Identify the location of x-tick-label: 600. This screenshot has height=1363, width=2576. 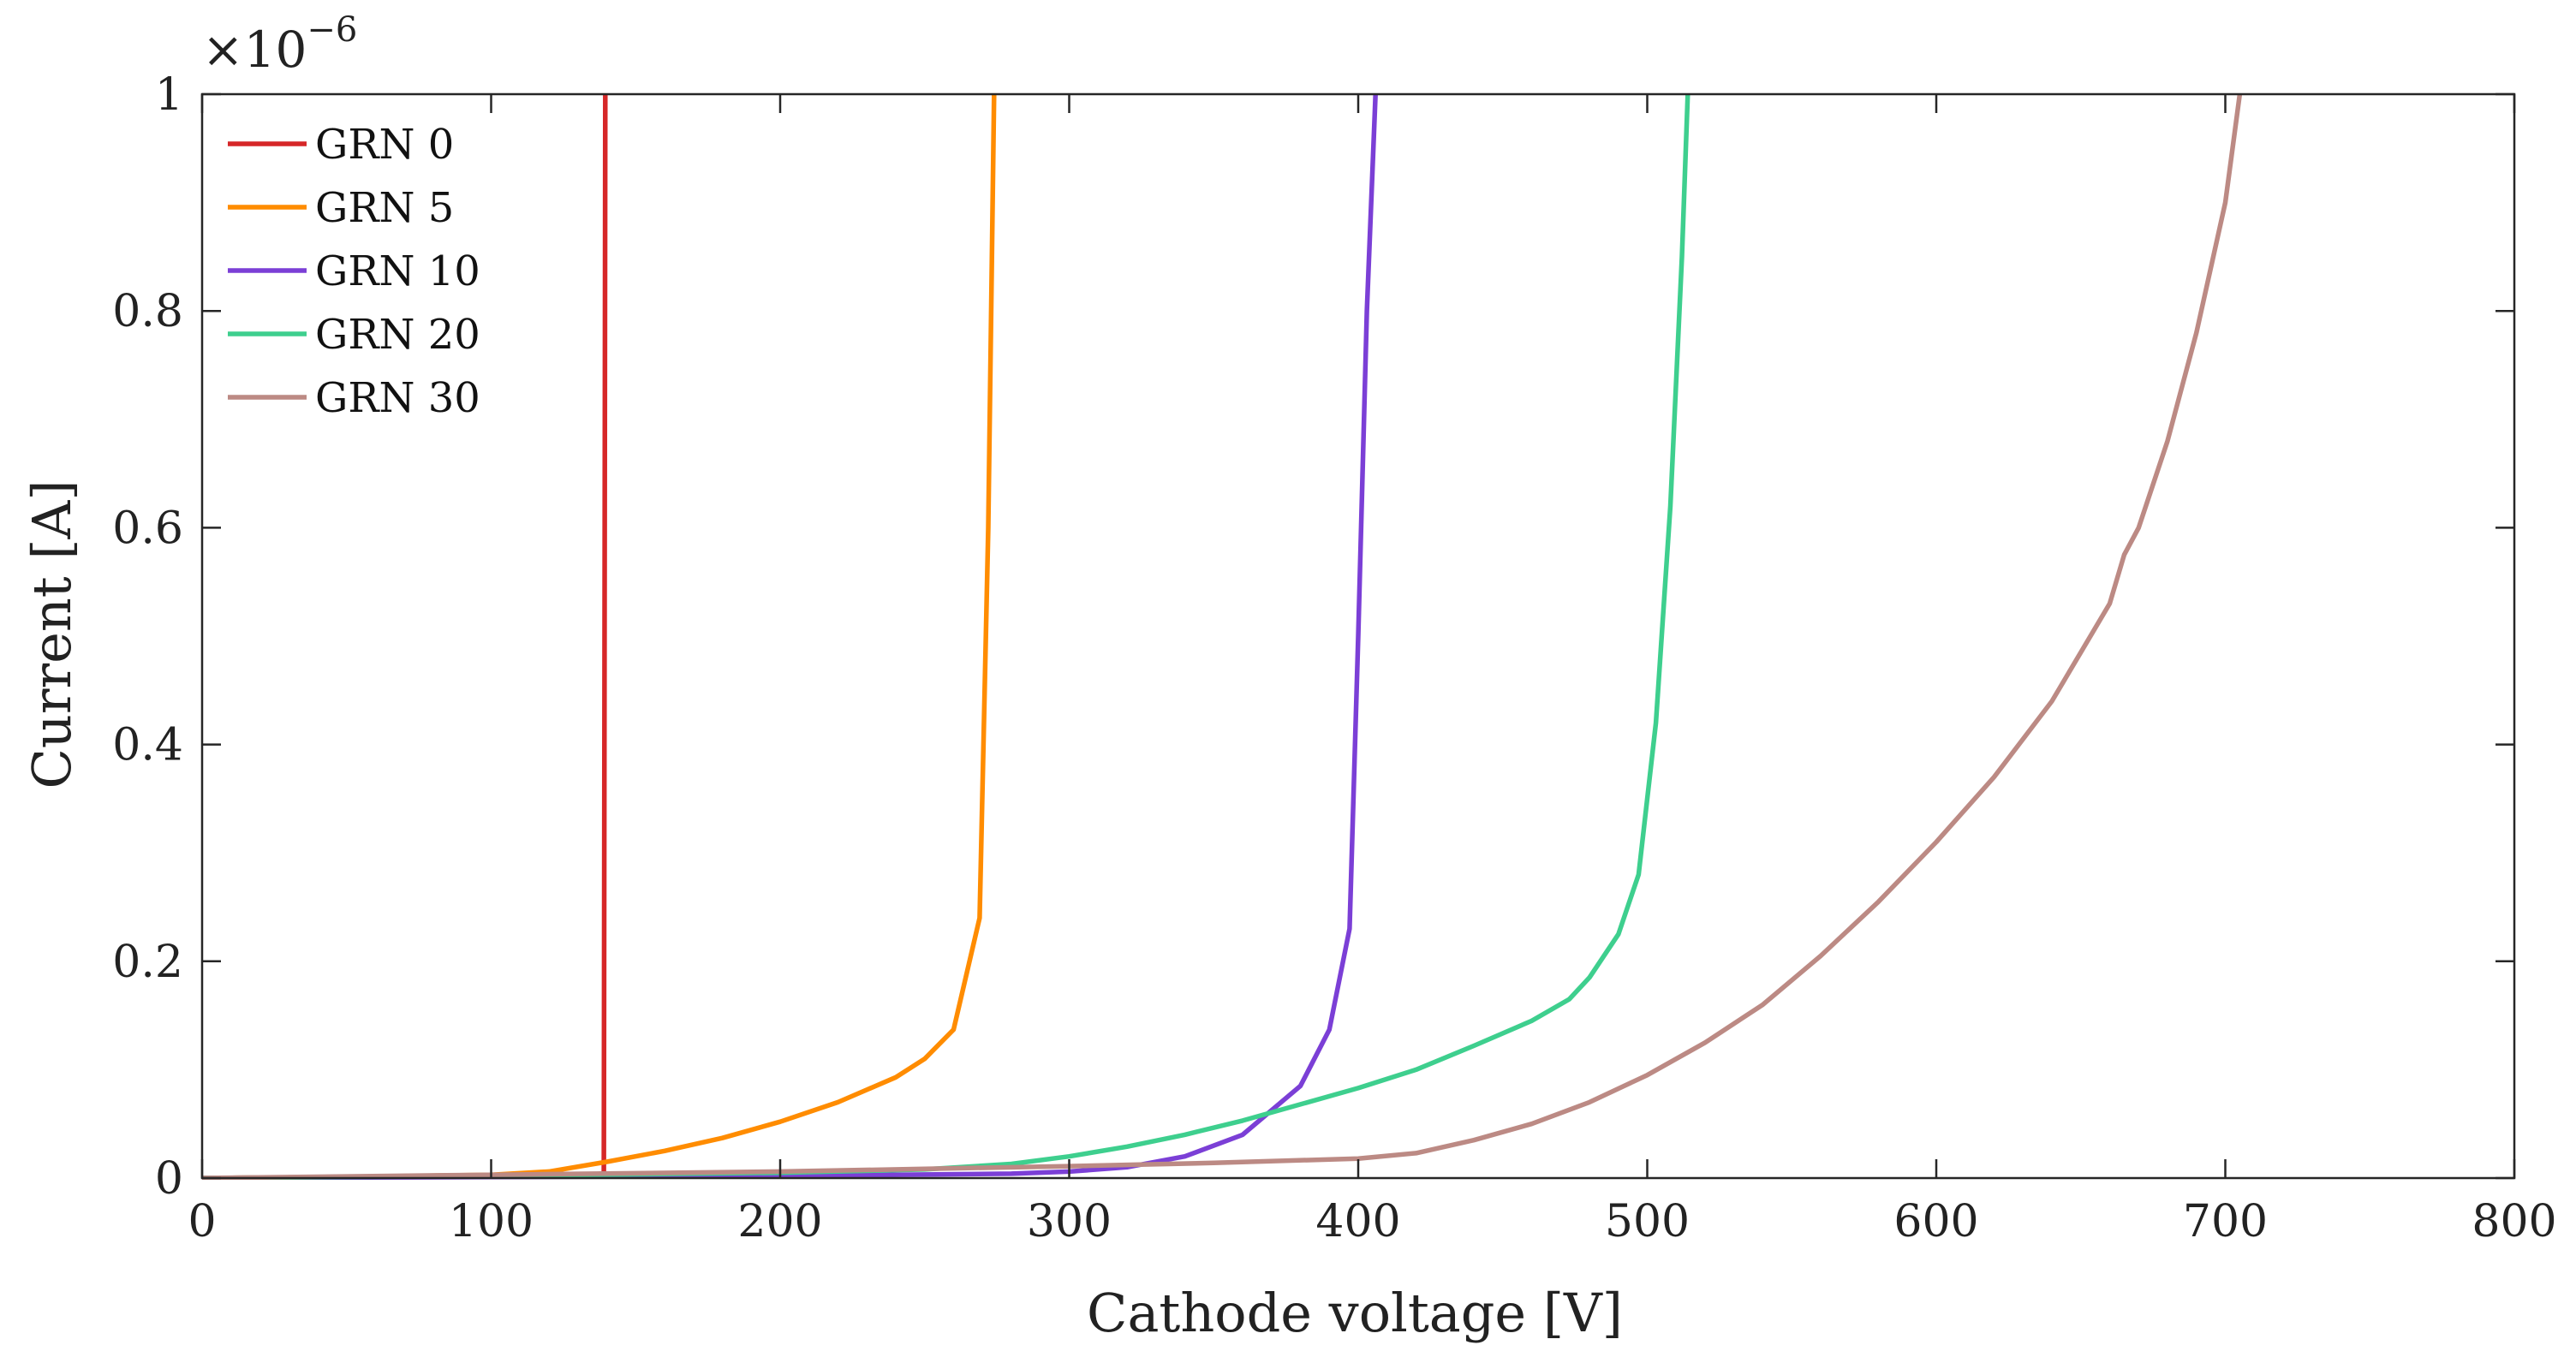
(1935, 1221).